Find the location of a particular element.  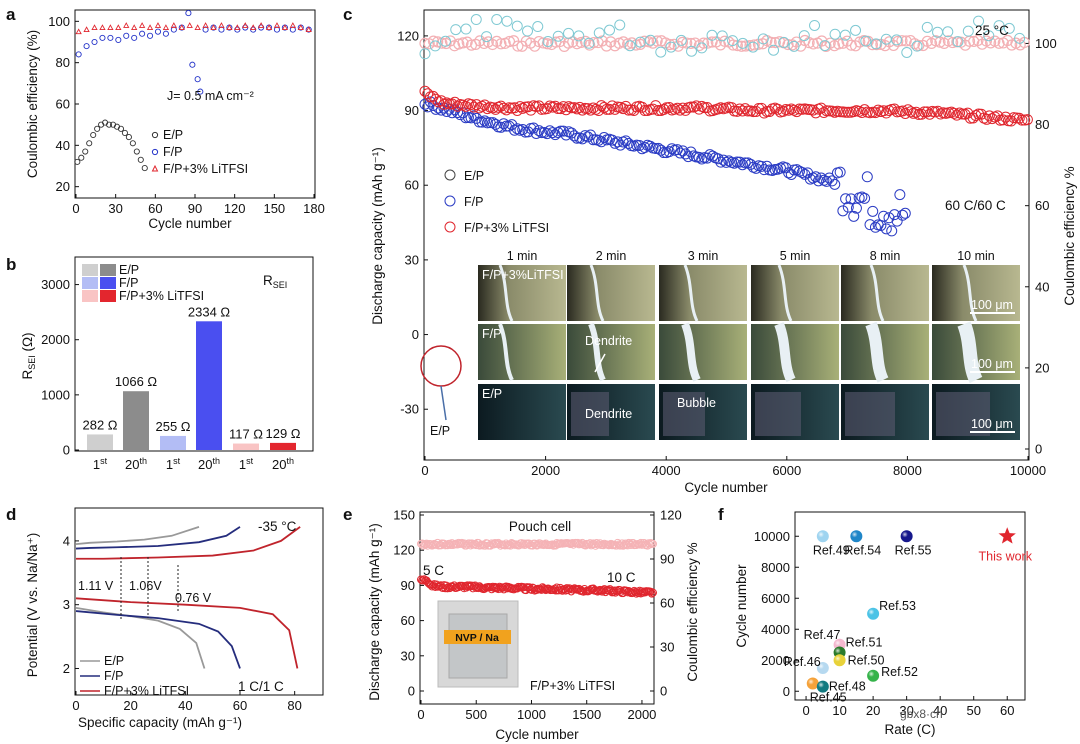

x-tick-label: 2000 is located at coordinates (545, 470).